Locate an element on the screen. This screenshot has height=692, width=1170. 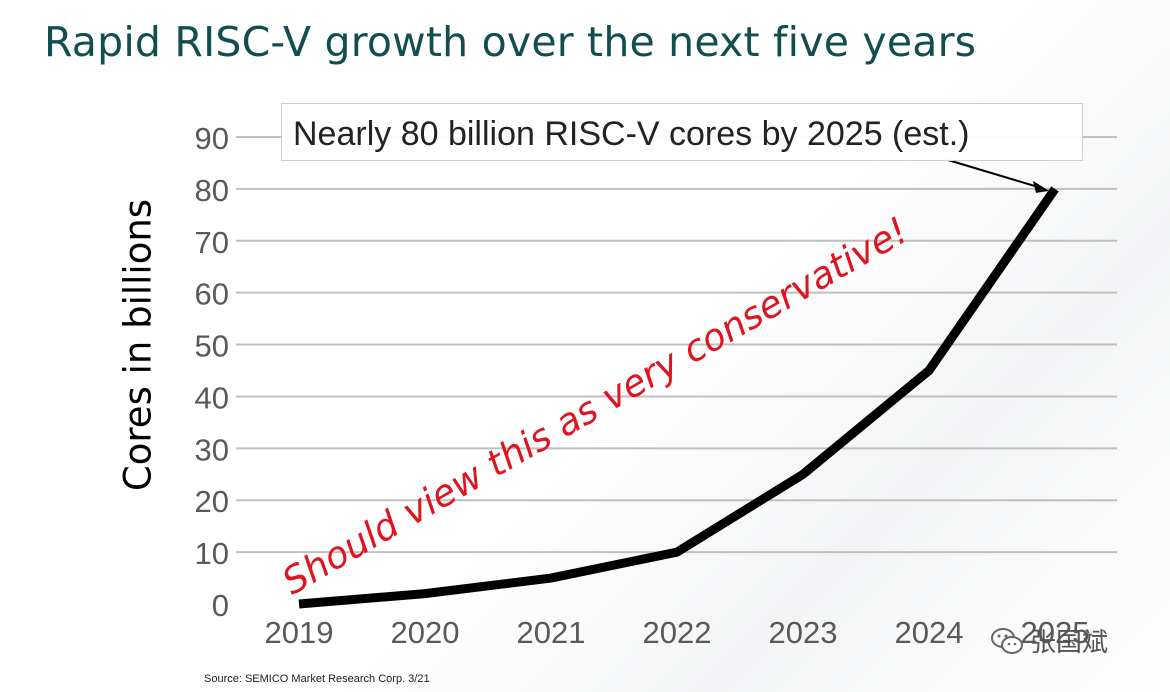
x-tick-label: 2021 is located at coordinates (551, 632).